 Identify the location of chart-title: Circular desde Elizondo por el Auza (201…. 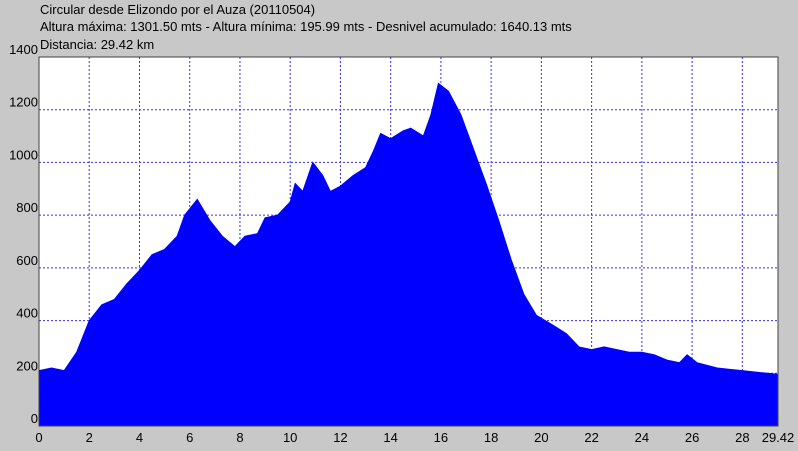
(177, 9).